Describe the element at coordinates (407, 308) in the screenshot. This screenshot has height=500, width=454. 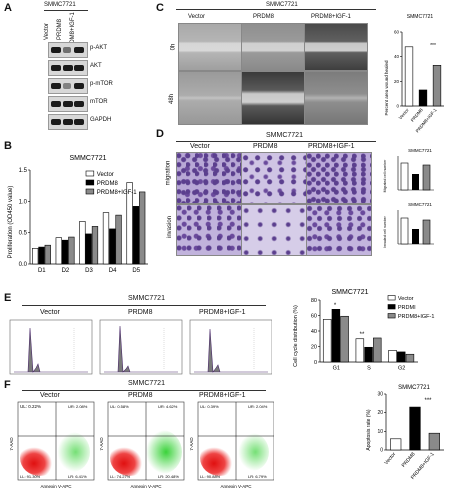
I see `legend-label-prdmi: PRDMI` at that location.